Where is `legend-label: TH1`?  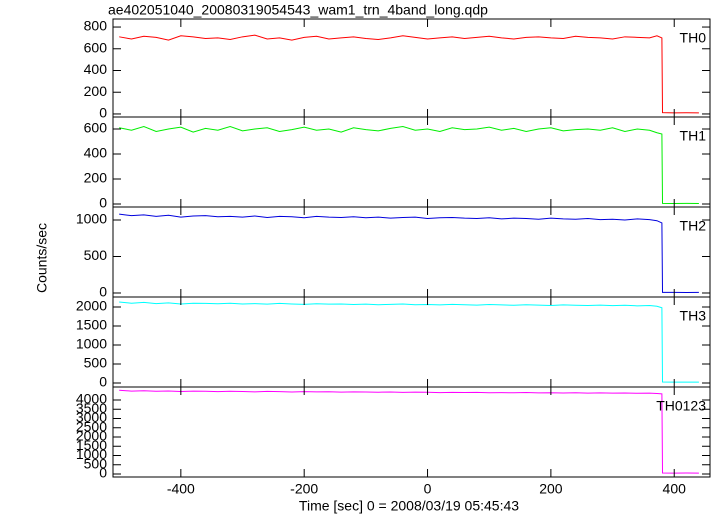 legend-label: TH1 is located at coordinates (693, 136).